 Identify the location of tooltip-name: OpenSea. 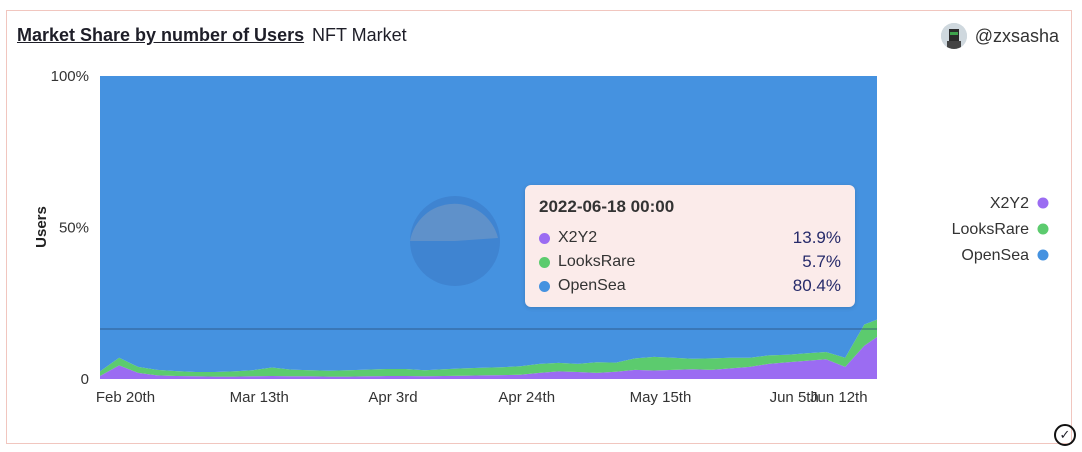
(592, 285).